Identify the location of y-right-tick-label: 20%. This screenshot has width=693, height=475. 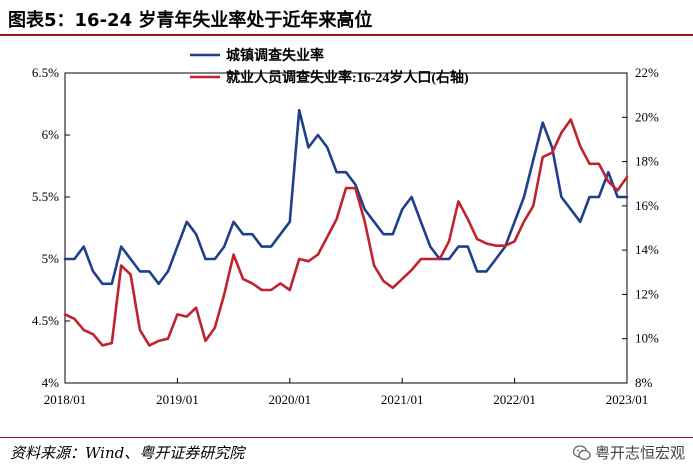
(647, 116).